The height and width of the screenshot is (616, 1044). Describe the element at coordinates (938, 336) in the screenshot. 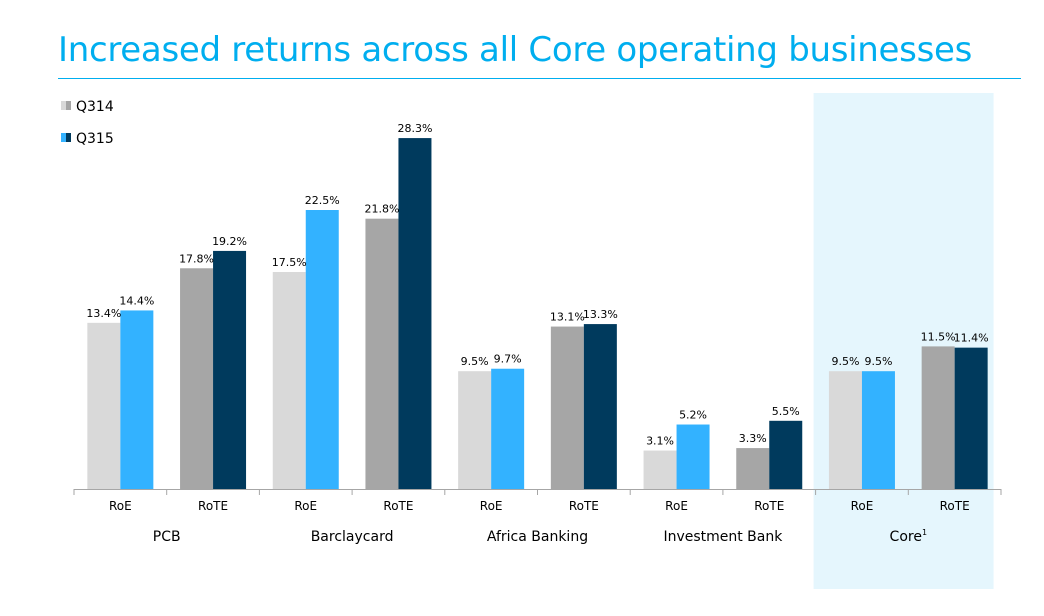

I see `value-label-q314-9: 11.5%` at that location.